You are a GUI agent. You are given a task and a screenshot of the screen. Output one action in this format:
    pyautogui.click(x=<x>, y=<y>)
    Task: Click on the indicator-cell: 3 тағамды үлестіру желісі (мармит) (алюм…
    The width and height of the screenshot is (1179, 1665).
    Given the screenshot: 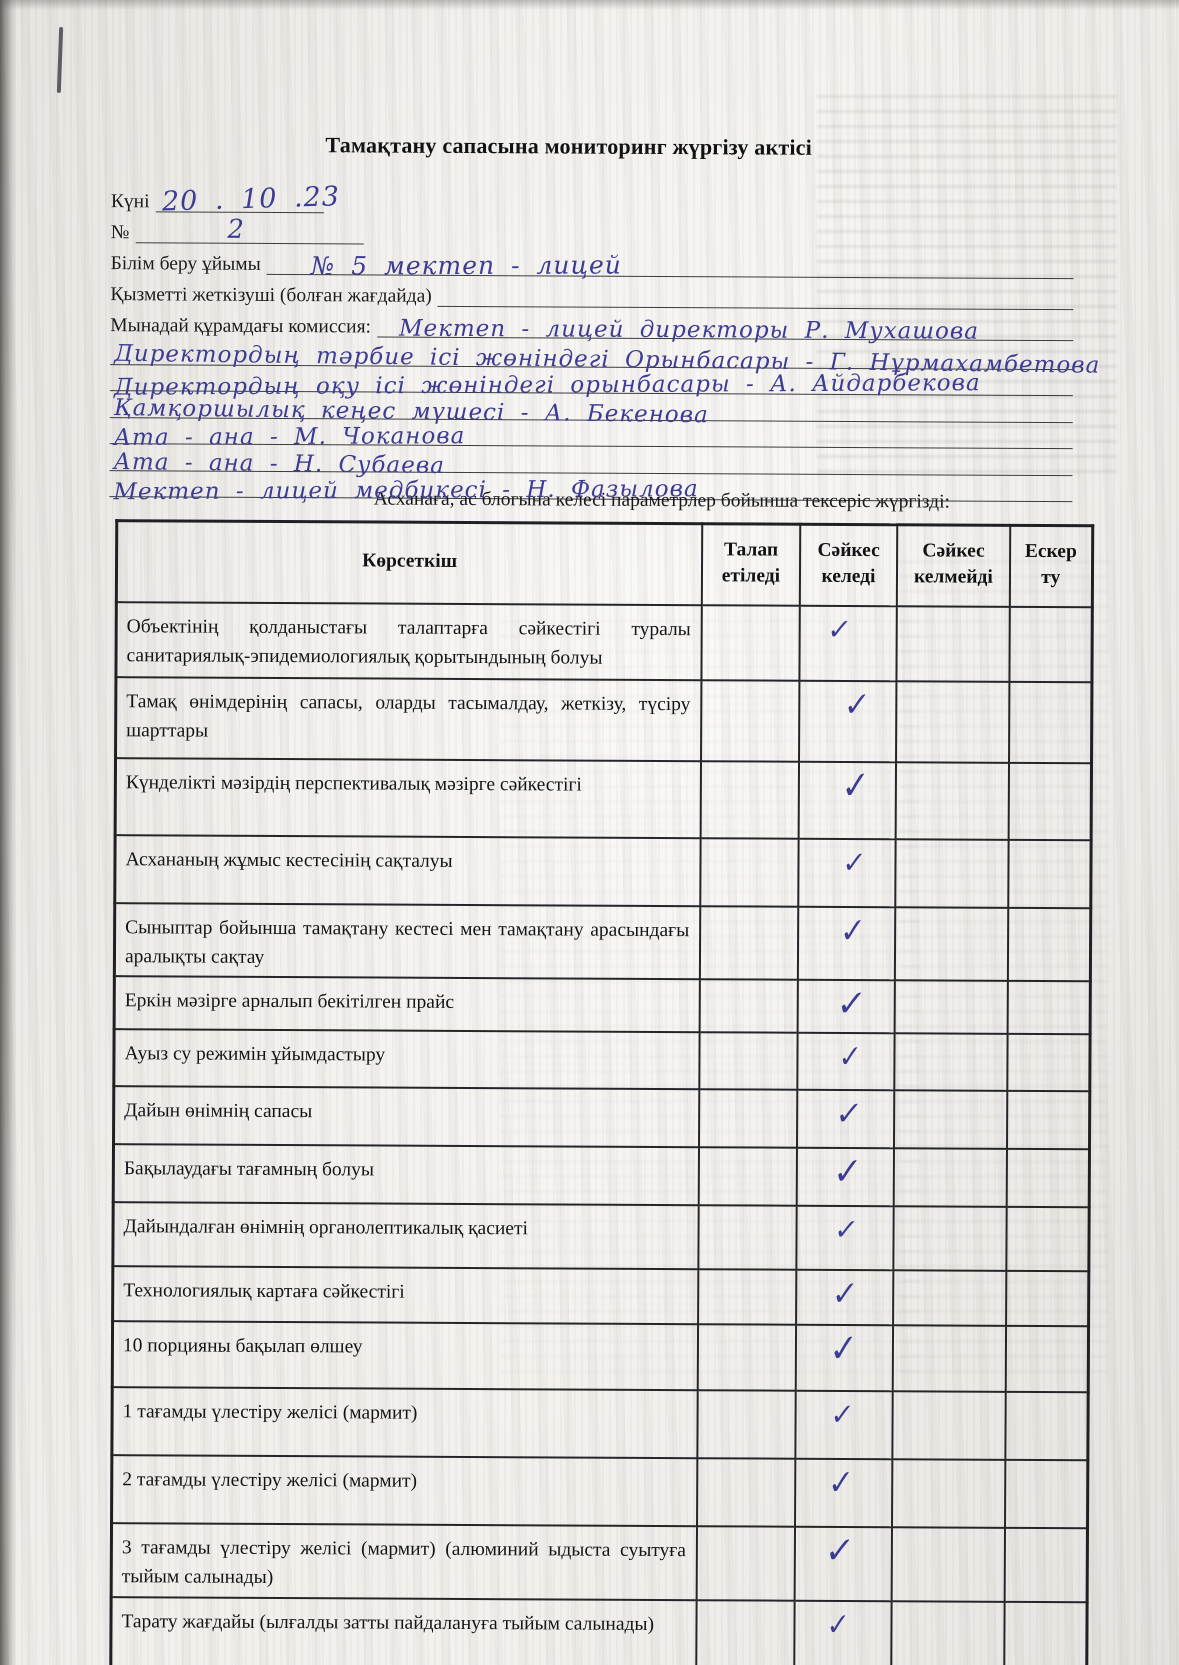 What is the action you would take?
    pyautogui.click(x=404, y=1561)
    